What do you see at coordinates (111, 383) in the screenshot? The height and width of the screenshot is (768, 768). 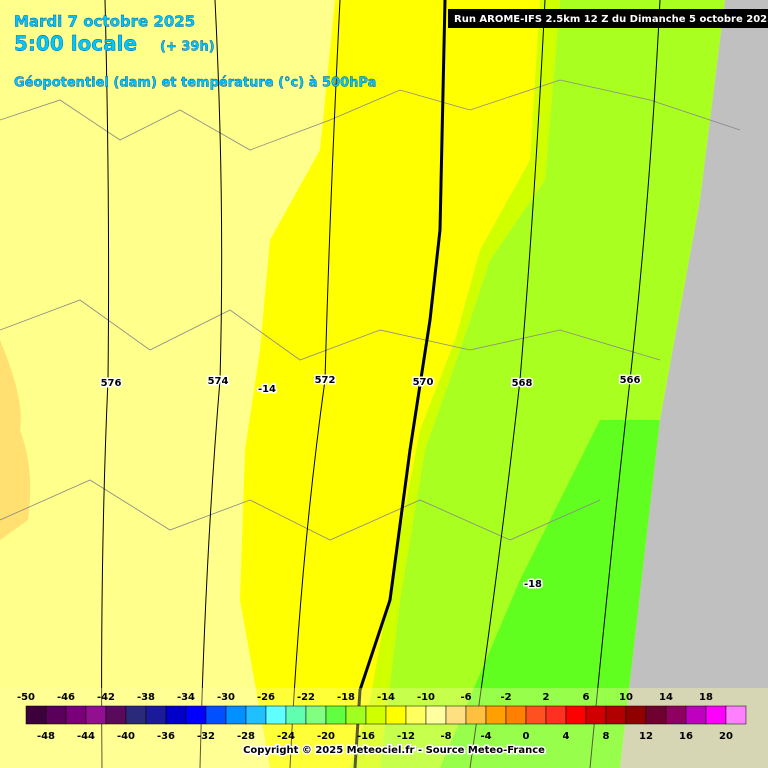 I see `contour-label: 576` at bounding box center [111, 383].